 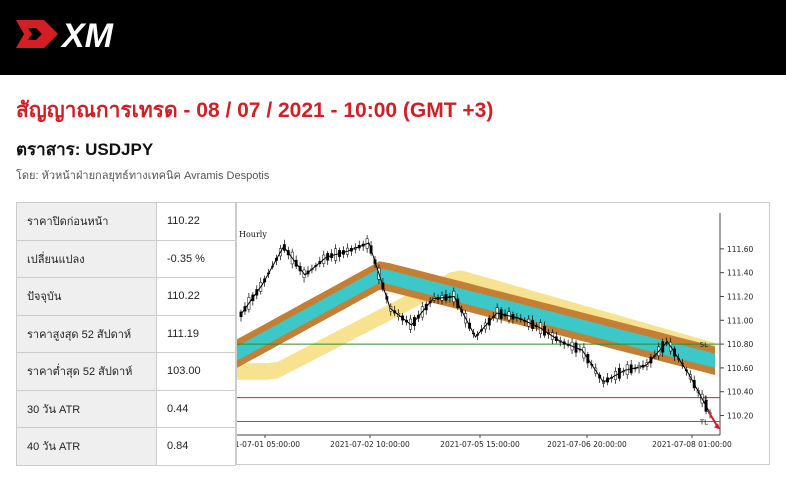 What do you see at coordinates (740, 368) in the screenshot?
I see `y-tick-label: 110.60` at bounding box center [740, 368].